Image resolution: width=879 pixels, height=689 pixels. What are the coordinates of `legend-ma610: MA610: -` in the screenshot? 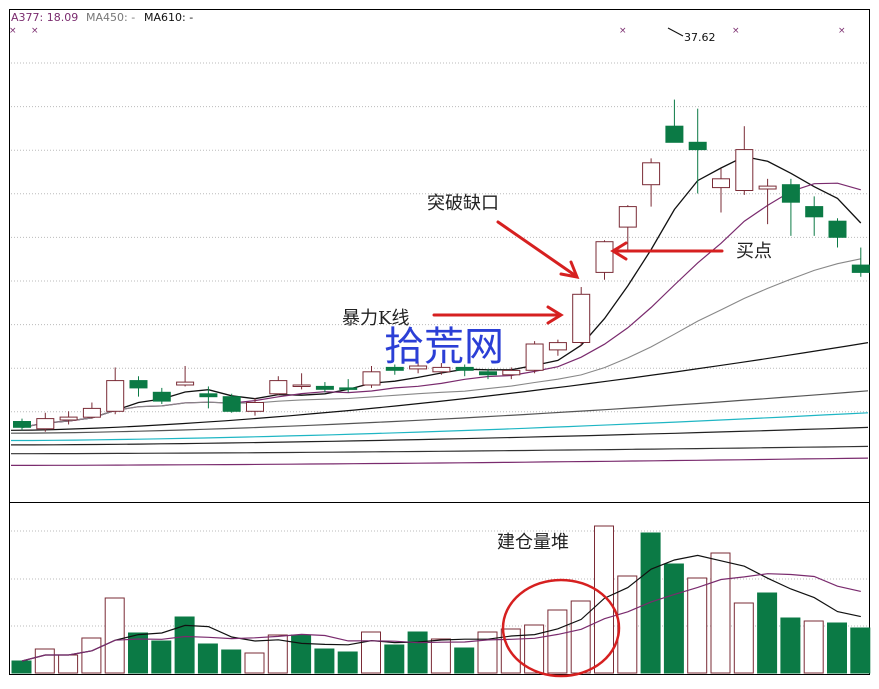 It's located at (168, 17).